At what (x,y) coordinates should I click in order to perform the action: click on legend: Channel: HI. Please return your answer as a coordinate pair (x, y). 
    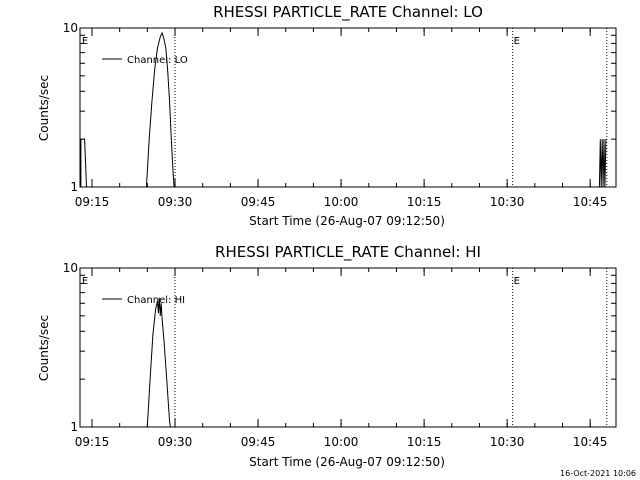
    Looking at the image, I should click on (143, 300).